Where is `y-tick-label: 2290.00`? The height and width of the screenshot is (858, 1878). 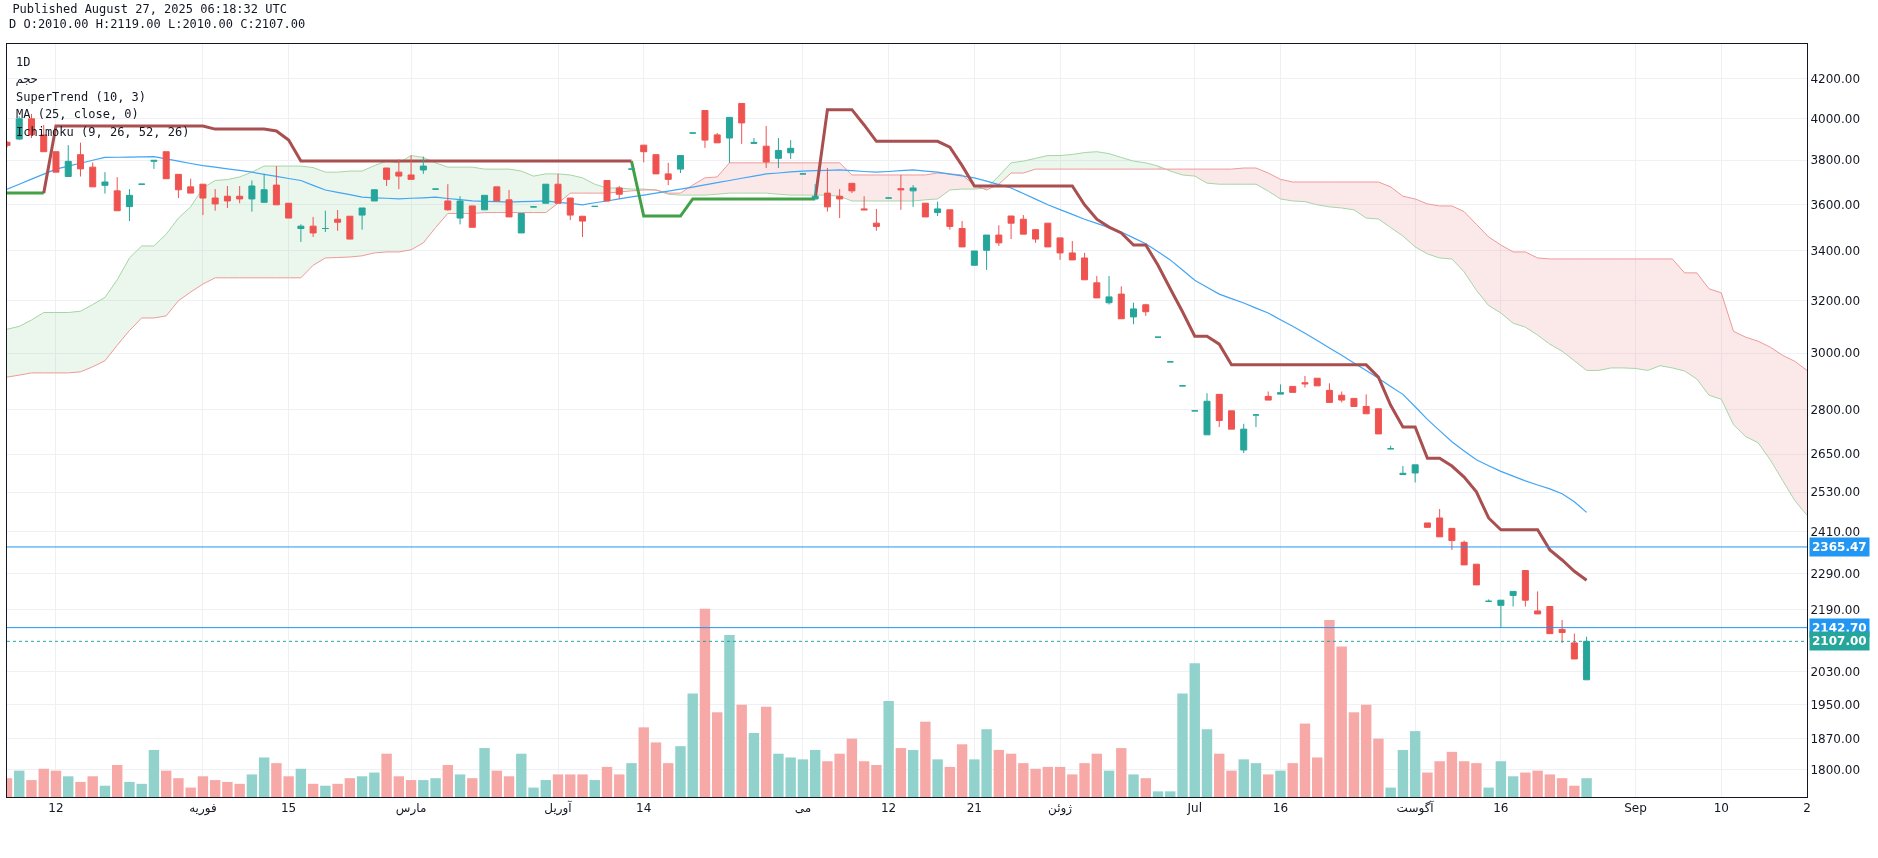 y-tick-label: 2290.00 is located at coordinates (1835, 573).